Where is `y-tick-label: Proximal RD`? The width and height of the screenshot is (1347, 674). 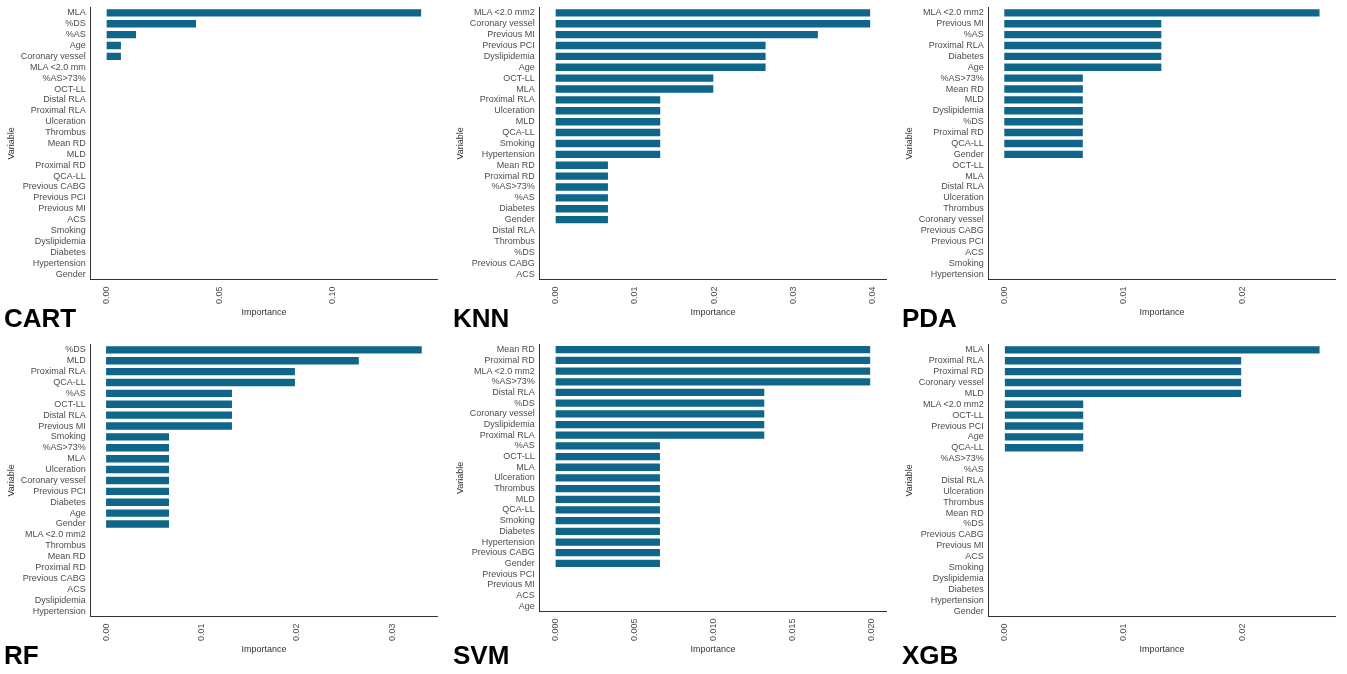 y-tick-label: Proximal RD is located at coordinates (959, 132).